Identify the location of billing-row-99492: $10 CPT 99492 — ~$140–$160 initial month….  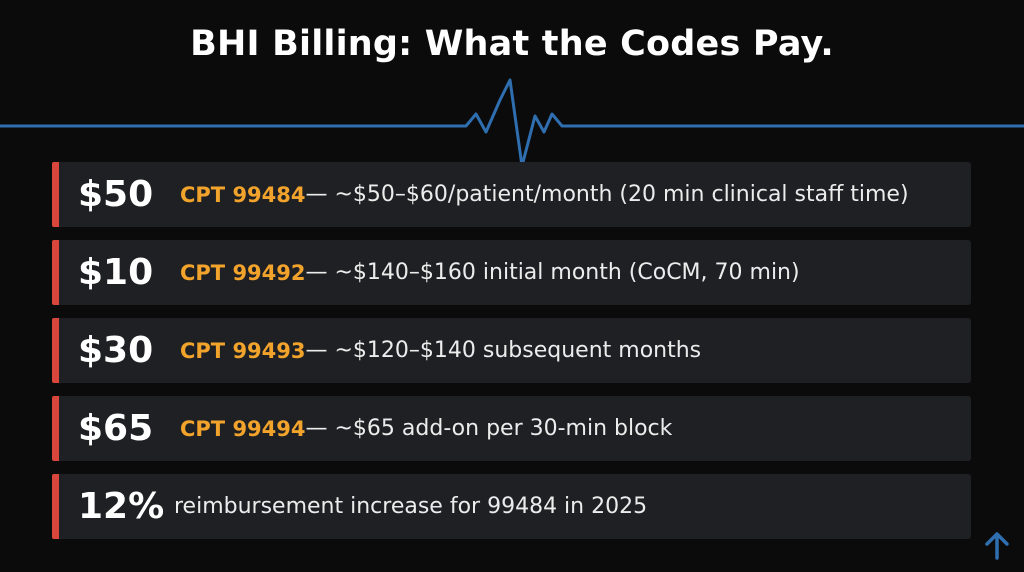
(511, 272).